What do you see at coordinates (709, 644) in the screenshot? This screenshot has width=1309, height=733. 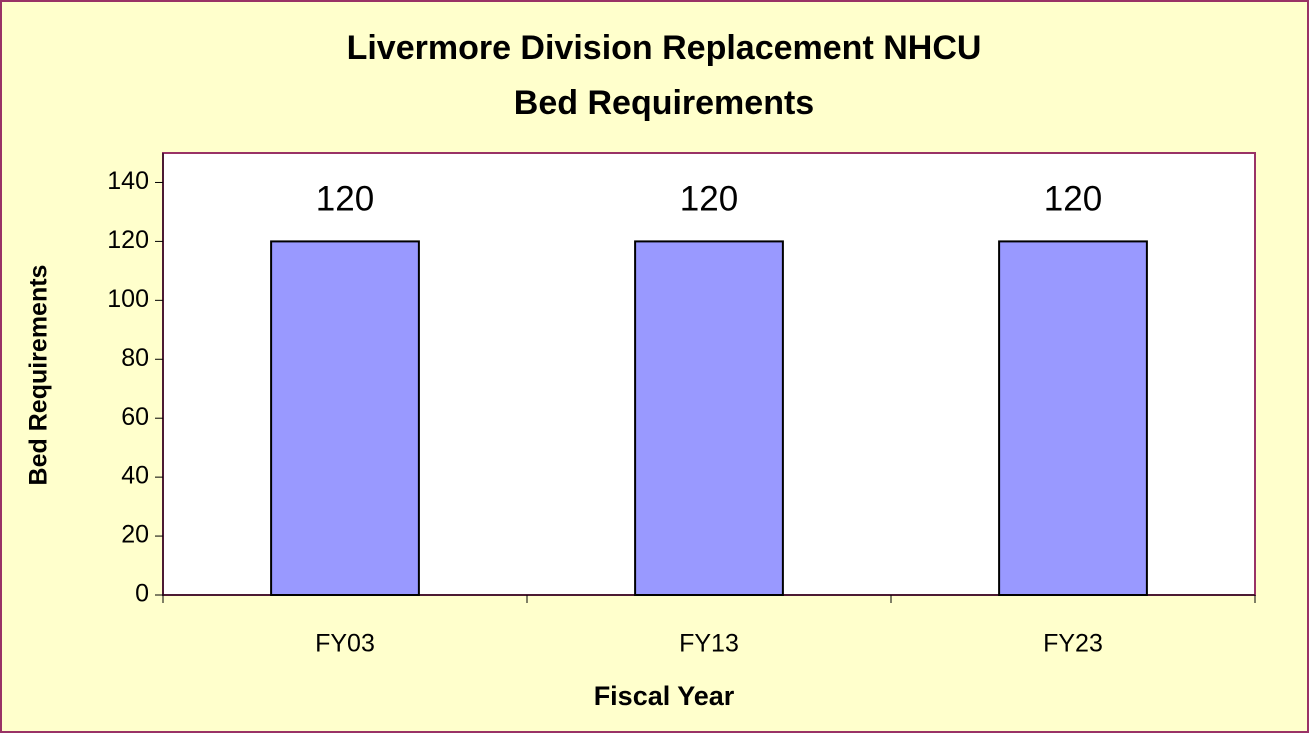 I see `x-tick-label: FY13` at bounding box center [709, 644].